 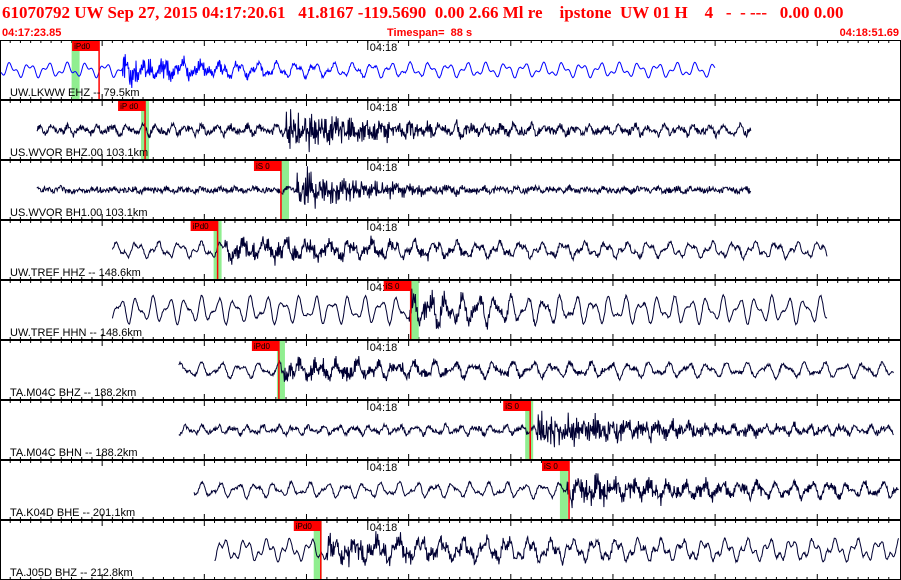 I want to click on trace-panel: 04:18 iS 0 TA.M04C BHN -- 188.2km, so click(x=450, y=430).